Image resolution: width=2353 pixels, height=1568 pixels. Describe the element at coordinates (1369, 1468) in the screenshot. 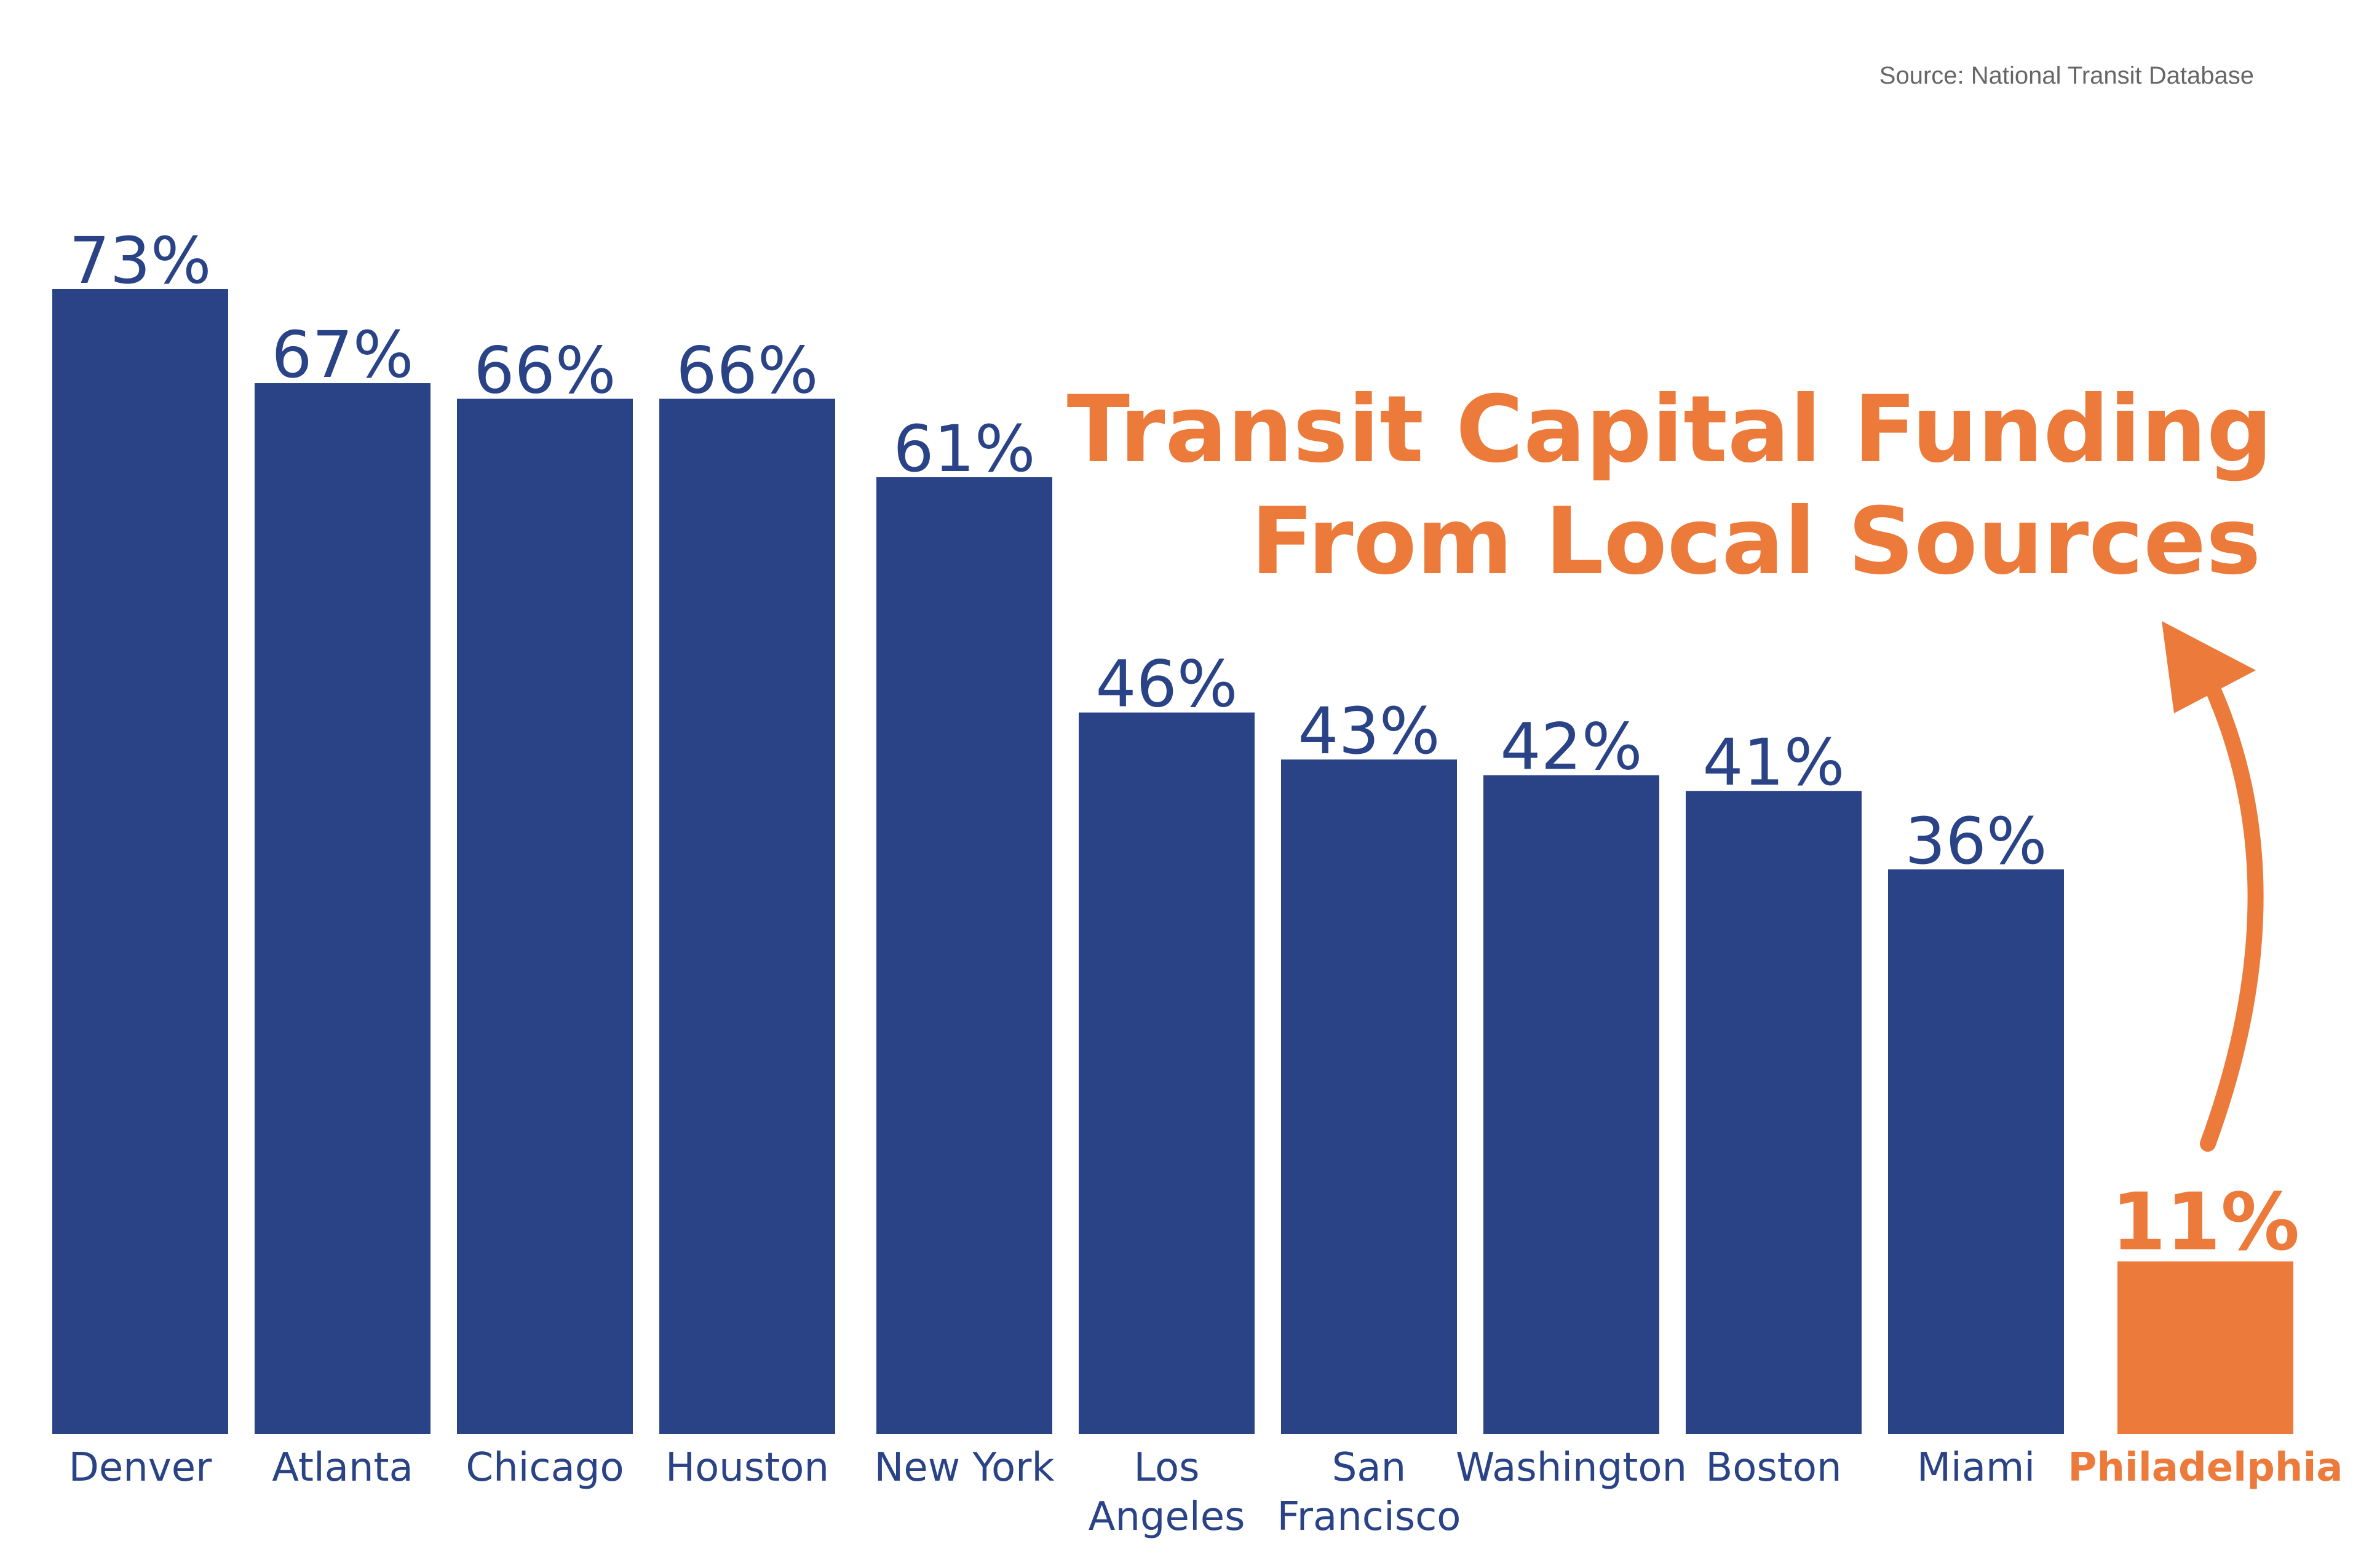

I see `category-label-line: San` at that location.